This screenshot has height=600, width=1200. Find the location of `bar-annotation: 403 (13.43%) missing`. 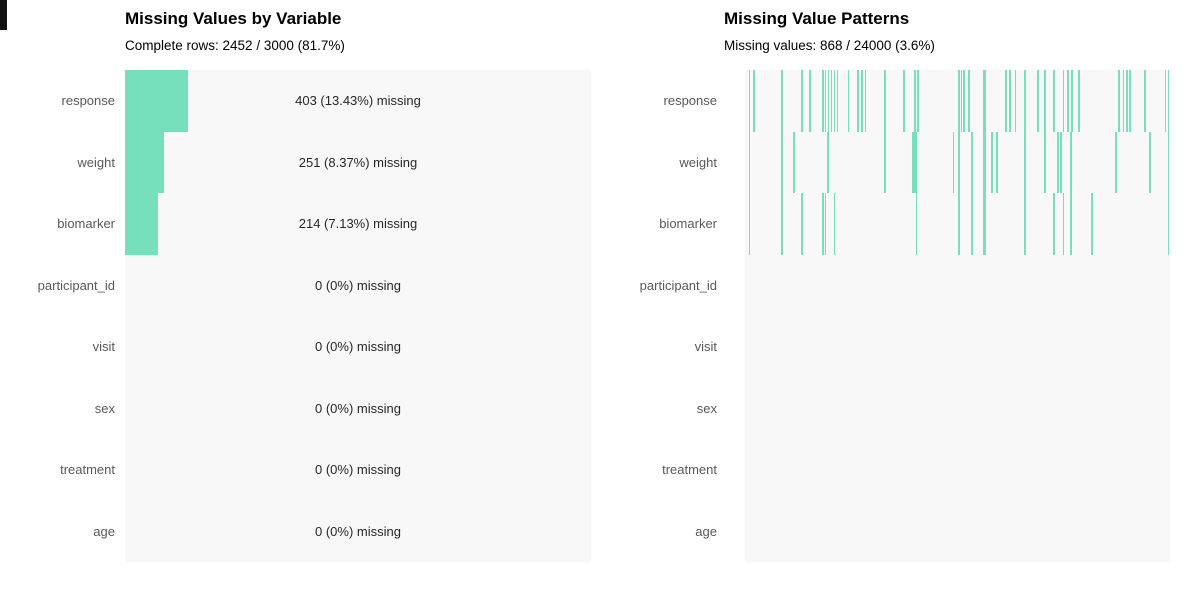

bar-annotation: 403 (13.43%) missing is located at coordinates (358, 101).